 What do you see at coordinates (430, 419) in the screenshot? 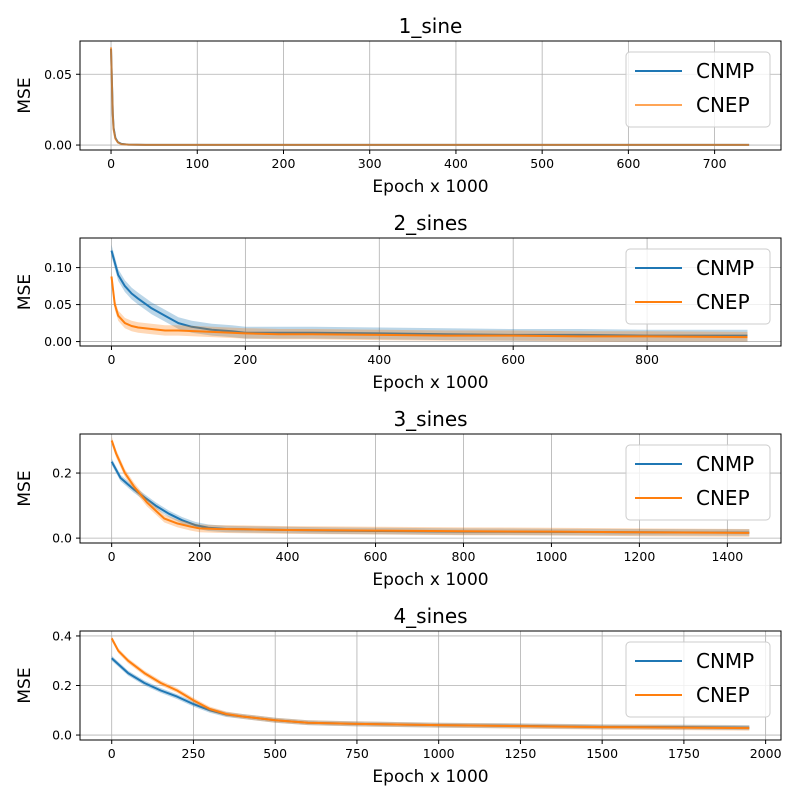
I see `chart-title: 3_sines` at bounding box center [430, 419].